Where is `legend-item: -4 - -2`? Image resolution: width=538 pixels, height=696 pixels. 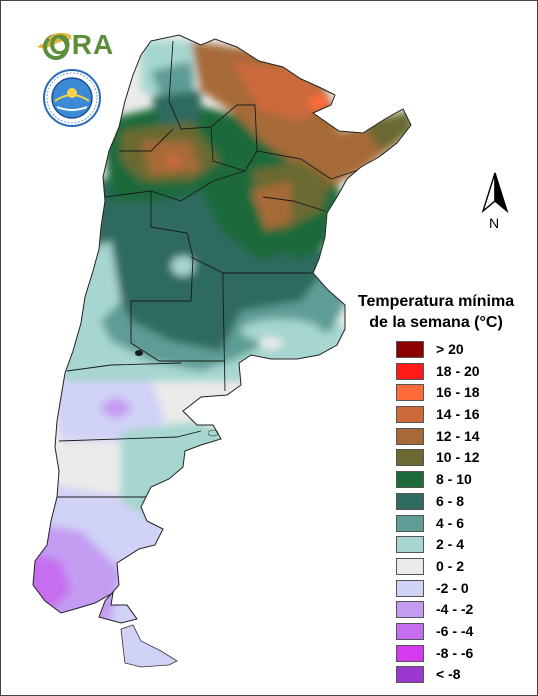 legend-item: -4 - -2 is located at coordinates (456, 610).